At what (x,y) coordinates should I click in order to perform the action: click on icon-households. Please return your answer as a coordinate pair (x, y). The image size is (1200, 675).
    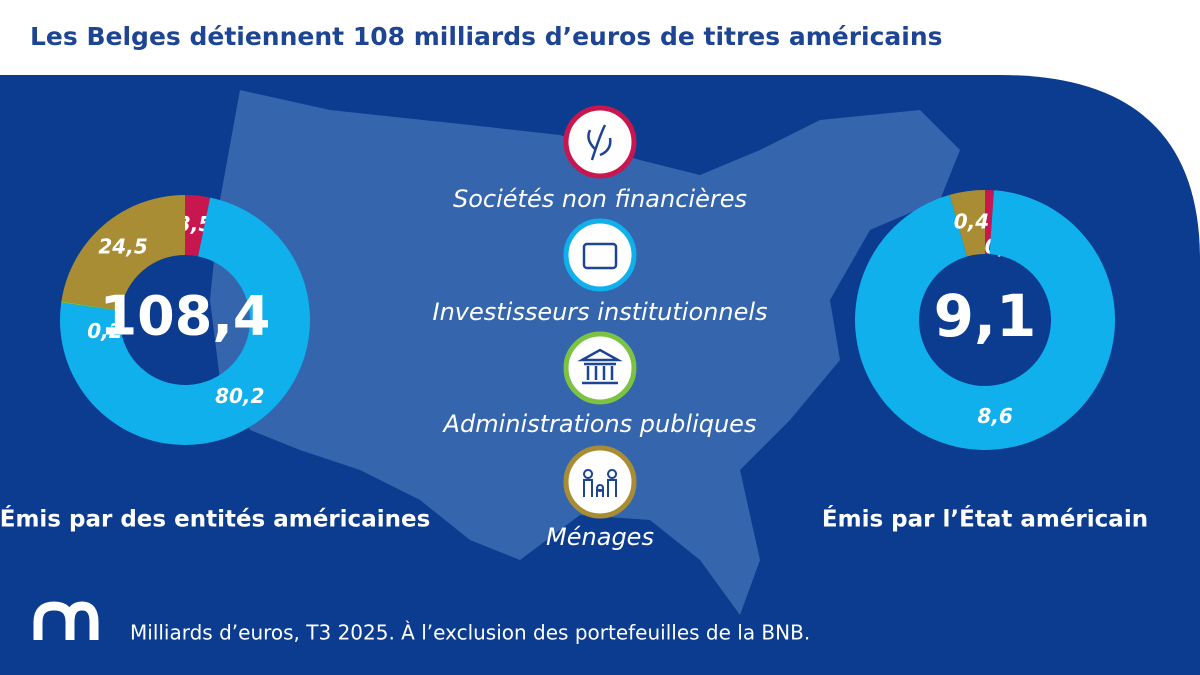
    Looking at the image, I should click on (600, 482).